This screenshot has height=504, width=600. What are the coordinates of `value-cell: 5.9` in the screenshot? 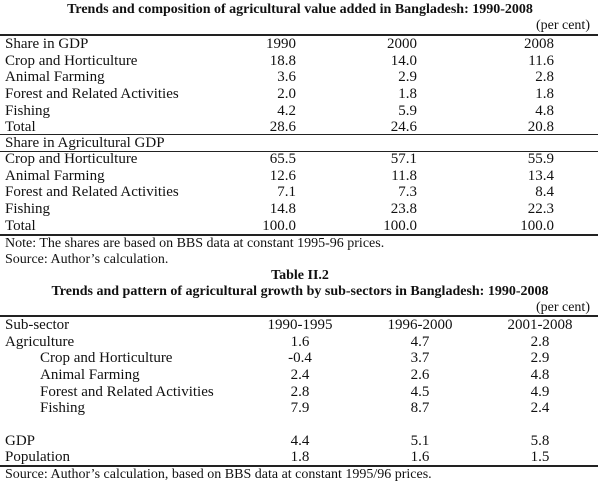 It's located at (407, 110).